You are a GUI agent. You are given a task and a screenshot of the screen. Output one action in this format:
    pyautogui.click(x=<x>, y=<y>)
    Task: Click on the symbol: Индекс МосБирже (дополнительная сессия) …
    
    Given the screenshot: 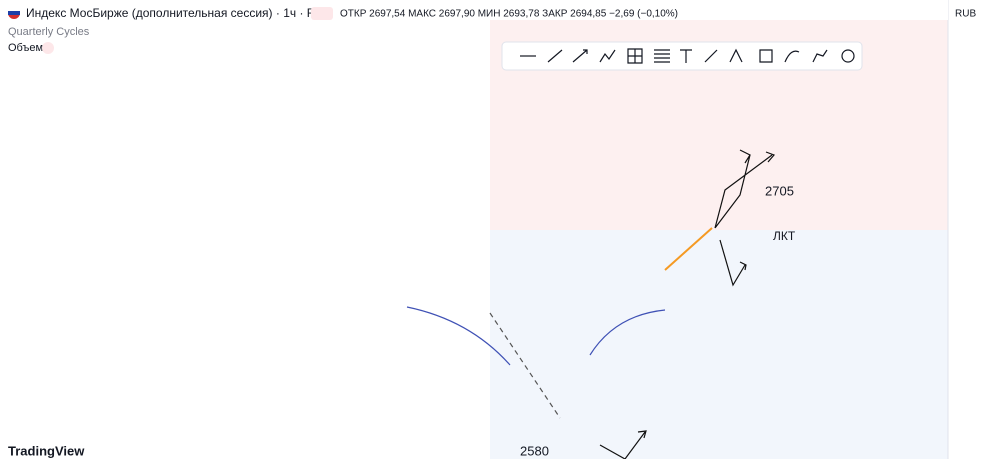 What is the action you would take?
    pyautogui.click(x=179, y=13)
    